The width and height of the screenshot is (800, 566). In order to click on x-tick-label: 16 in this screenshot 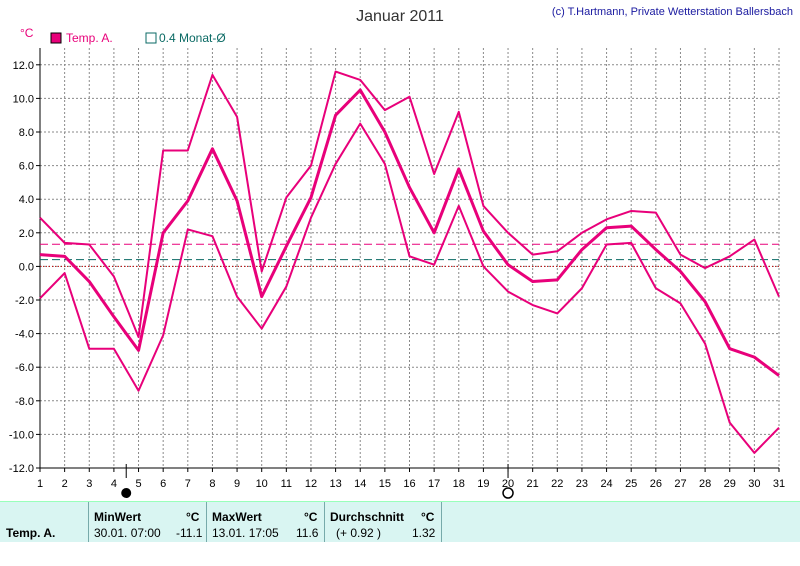, I will do `click(409, 484)`.